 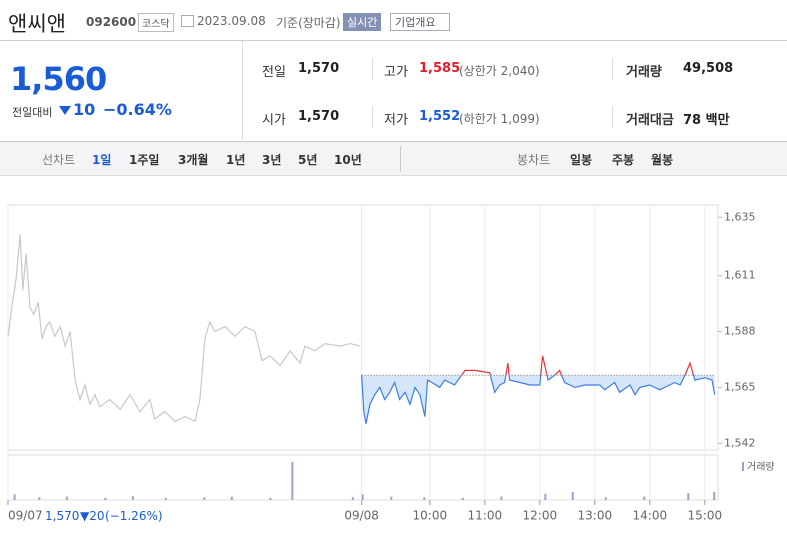 I want to click on basis: 기준(장마감), so click(x=308, y=23).